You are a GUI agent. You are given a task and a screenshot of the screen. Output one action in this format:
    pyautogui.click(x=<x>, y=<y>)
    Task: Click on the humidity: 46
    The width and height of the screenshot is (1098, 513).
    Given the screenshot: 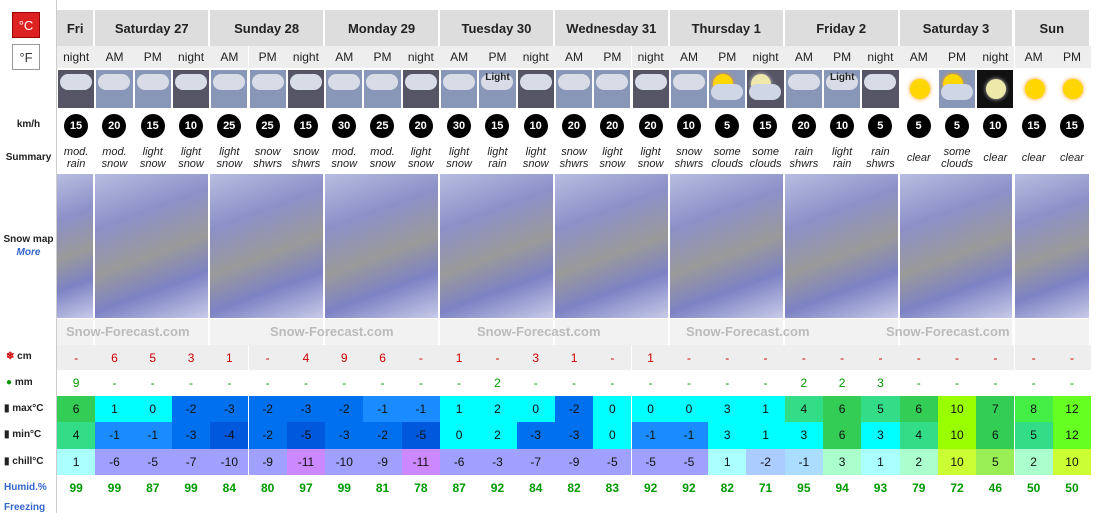 What is the action you would take?
    pyautogui.click(x=995, y=488)
    